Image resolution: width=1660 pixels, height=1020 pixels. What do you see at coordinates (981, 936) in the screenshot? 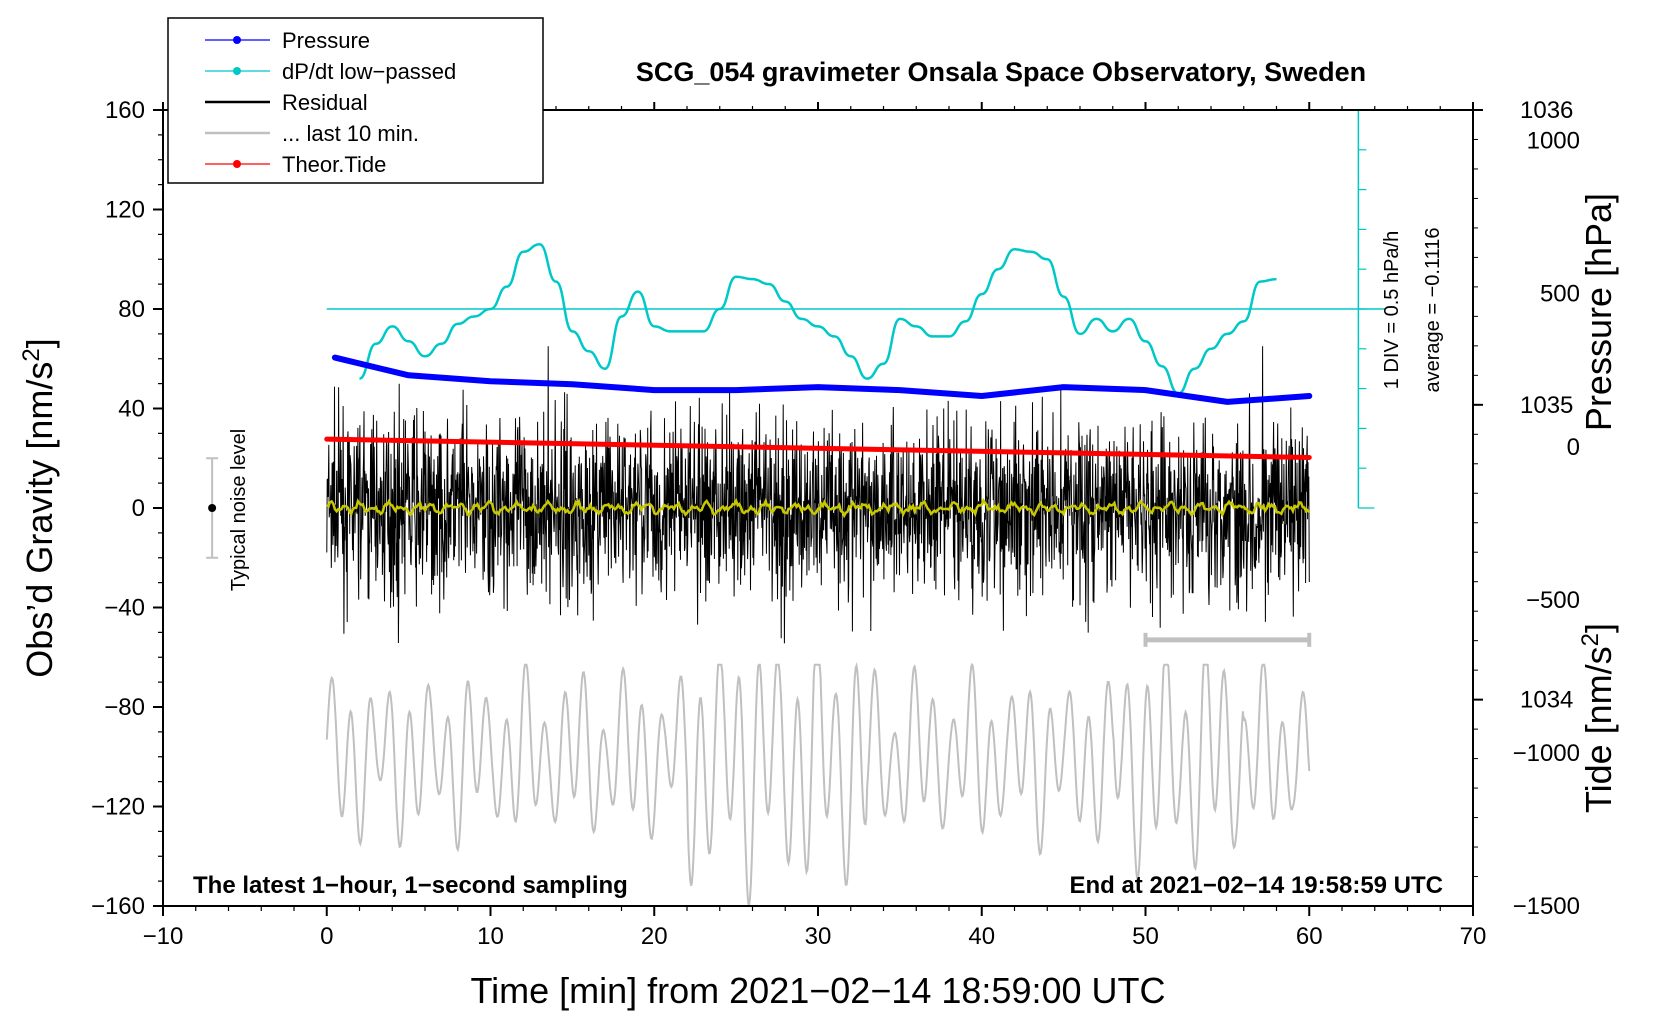
I see `x-tick-label: 40` at bounding box center [981, 936].